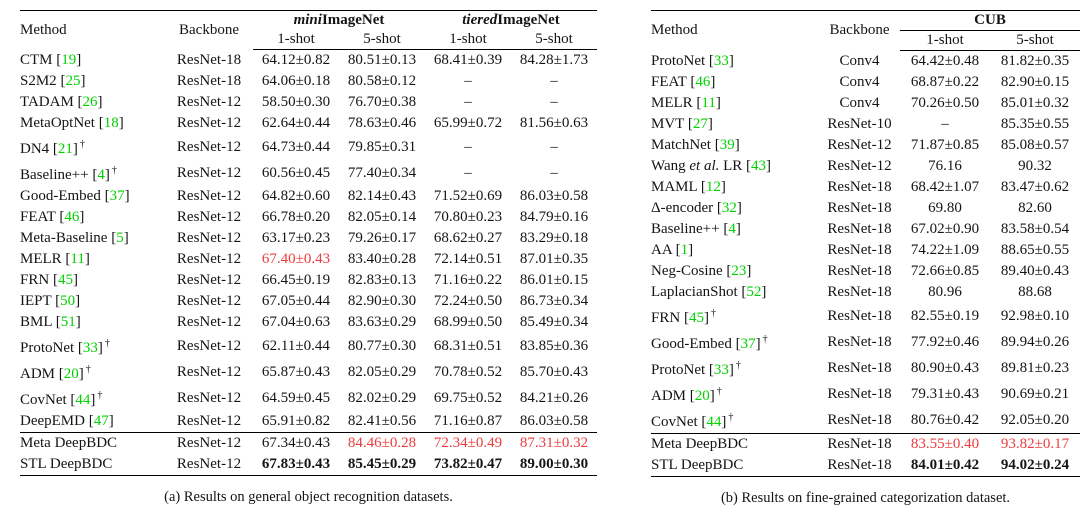 The width and height of the screenshot is (1080, 507). Describe the element at coordinates (296, 280) in the screenshot. I see `value-cell: 66.45±0.19` at that location.